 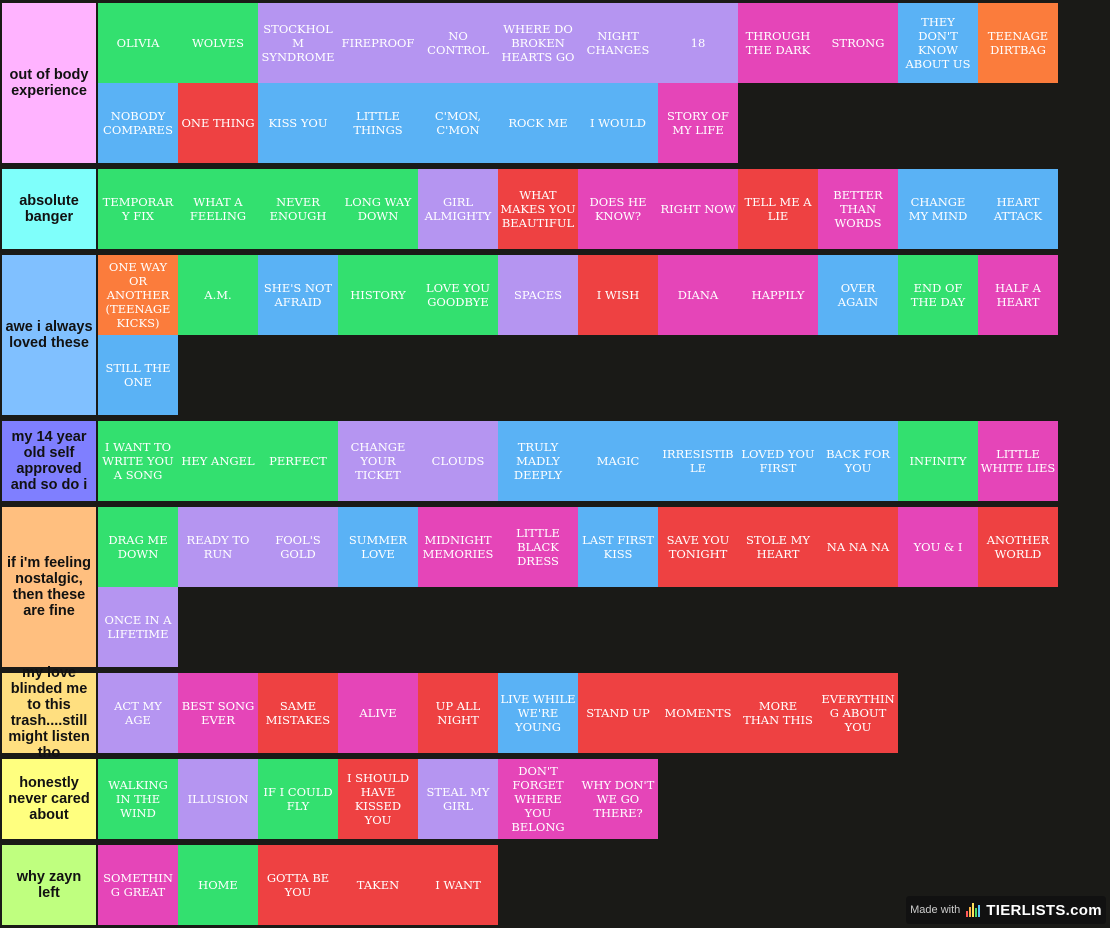 What do you see at coordinates (858, 209) in the screenshot?
I see `song-tile: BETTER THAN WORDS` at bounding box center [858, 209].